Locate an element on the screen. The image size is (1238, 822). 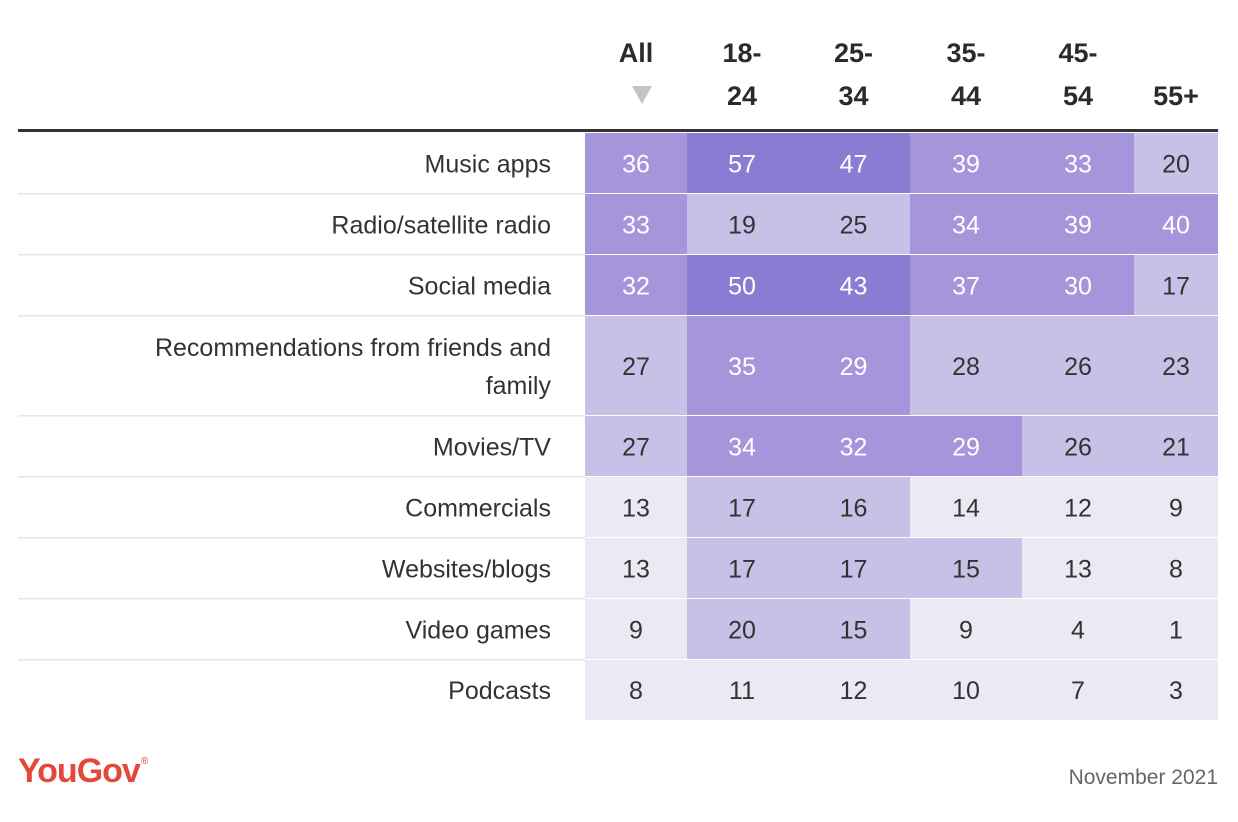
cell-value: 40 is located at coordinates (1176, 226).